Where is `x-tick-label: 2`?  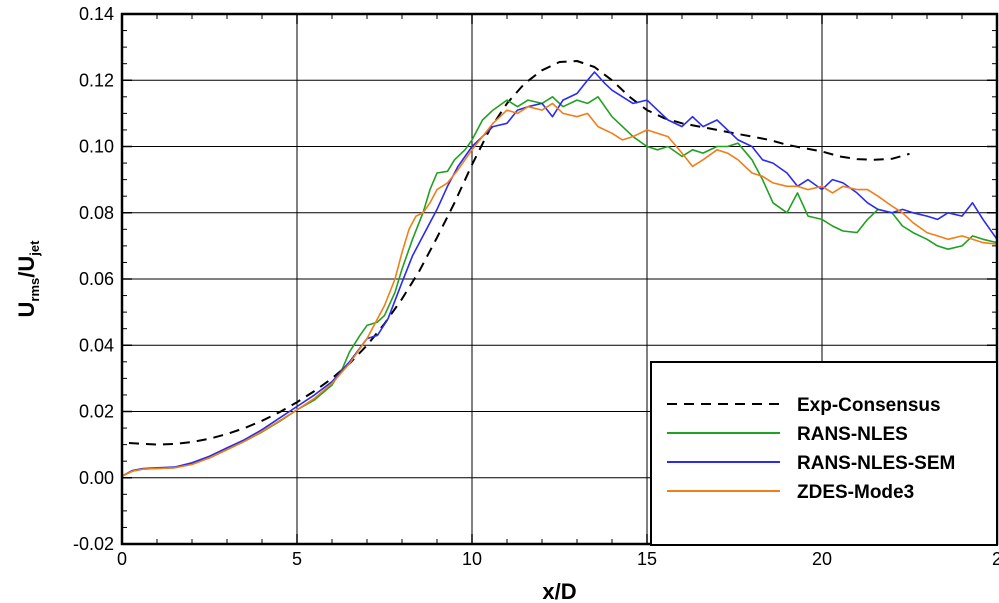 x-tick-label: 2 is located at coordinates (995, 559).